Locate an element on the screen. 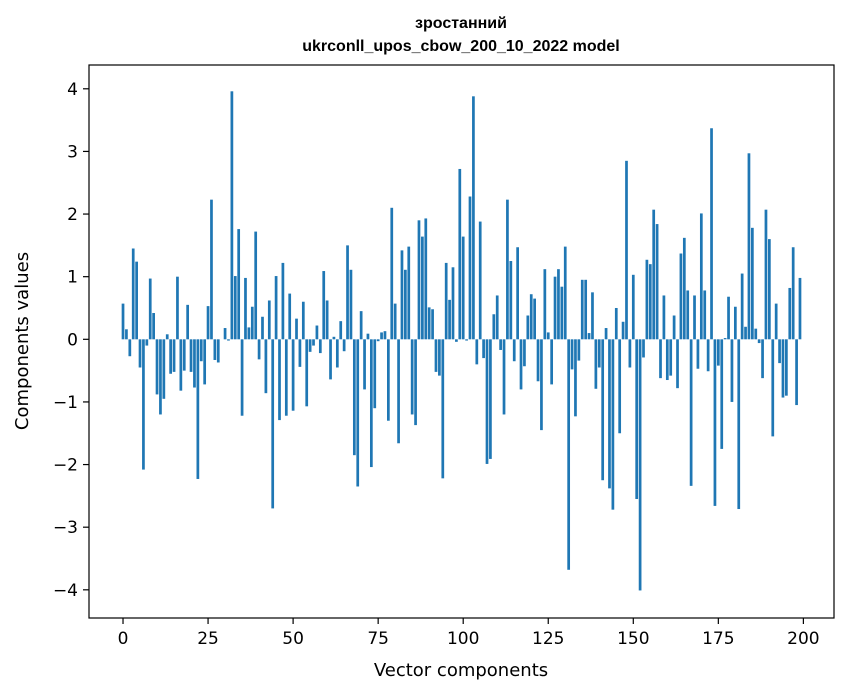 The height and width of the screenshot is (696, 847). chart-title: зростанний is located at coordinates (461, 23).